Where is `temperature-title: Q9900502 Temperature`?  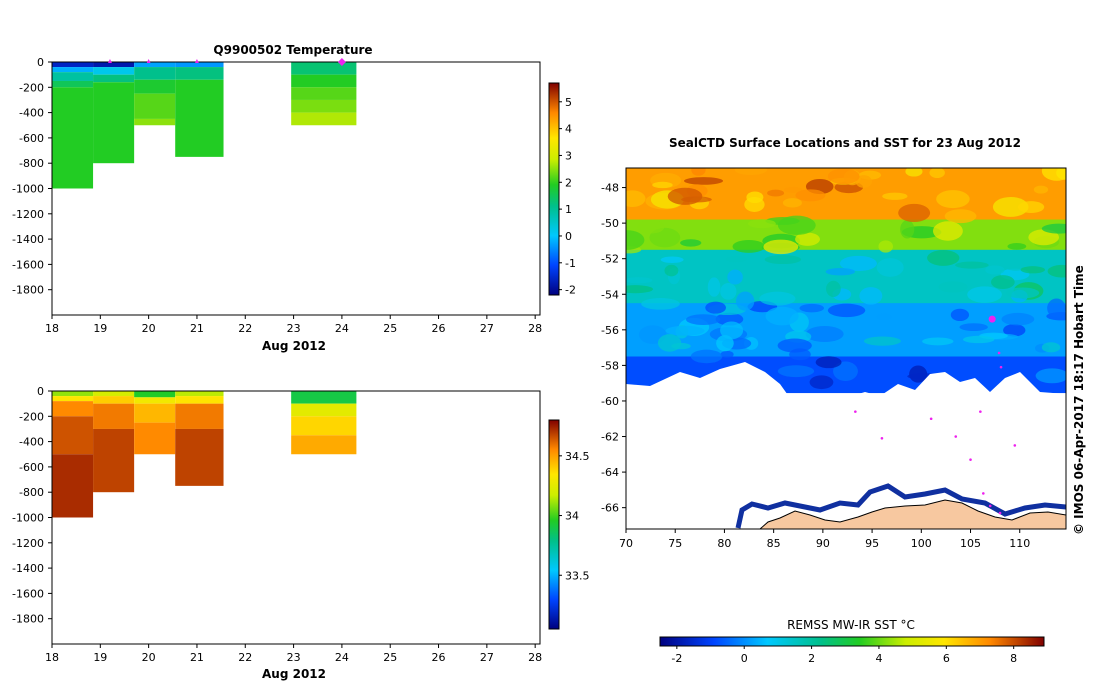
temperature-title: Q9900502 Temperature is located at coordinates (292, 50).